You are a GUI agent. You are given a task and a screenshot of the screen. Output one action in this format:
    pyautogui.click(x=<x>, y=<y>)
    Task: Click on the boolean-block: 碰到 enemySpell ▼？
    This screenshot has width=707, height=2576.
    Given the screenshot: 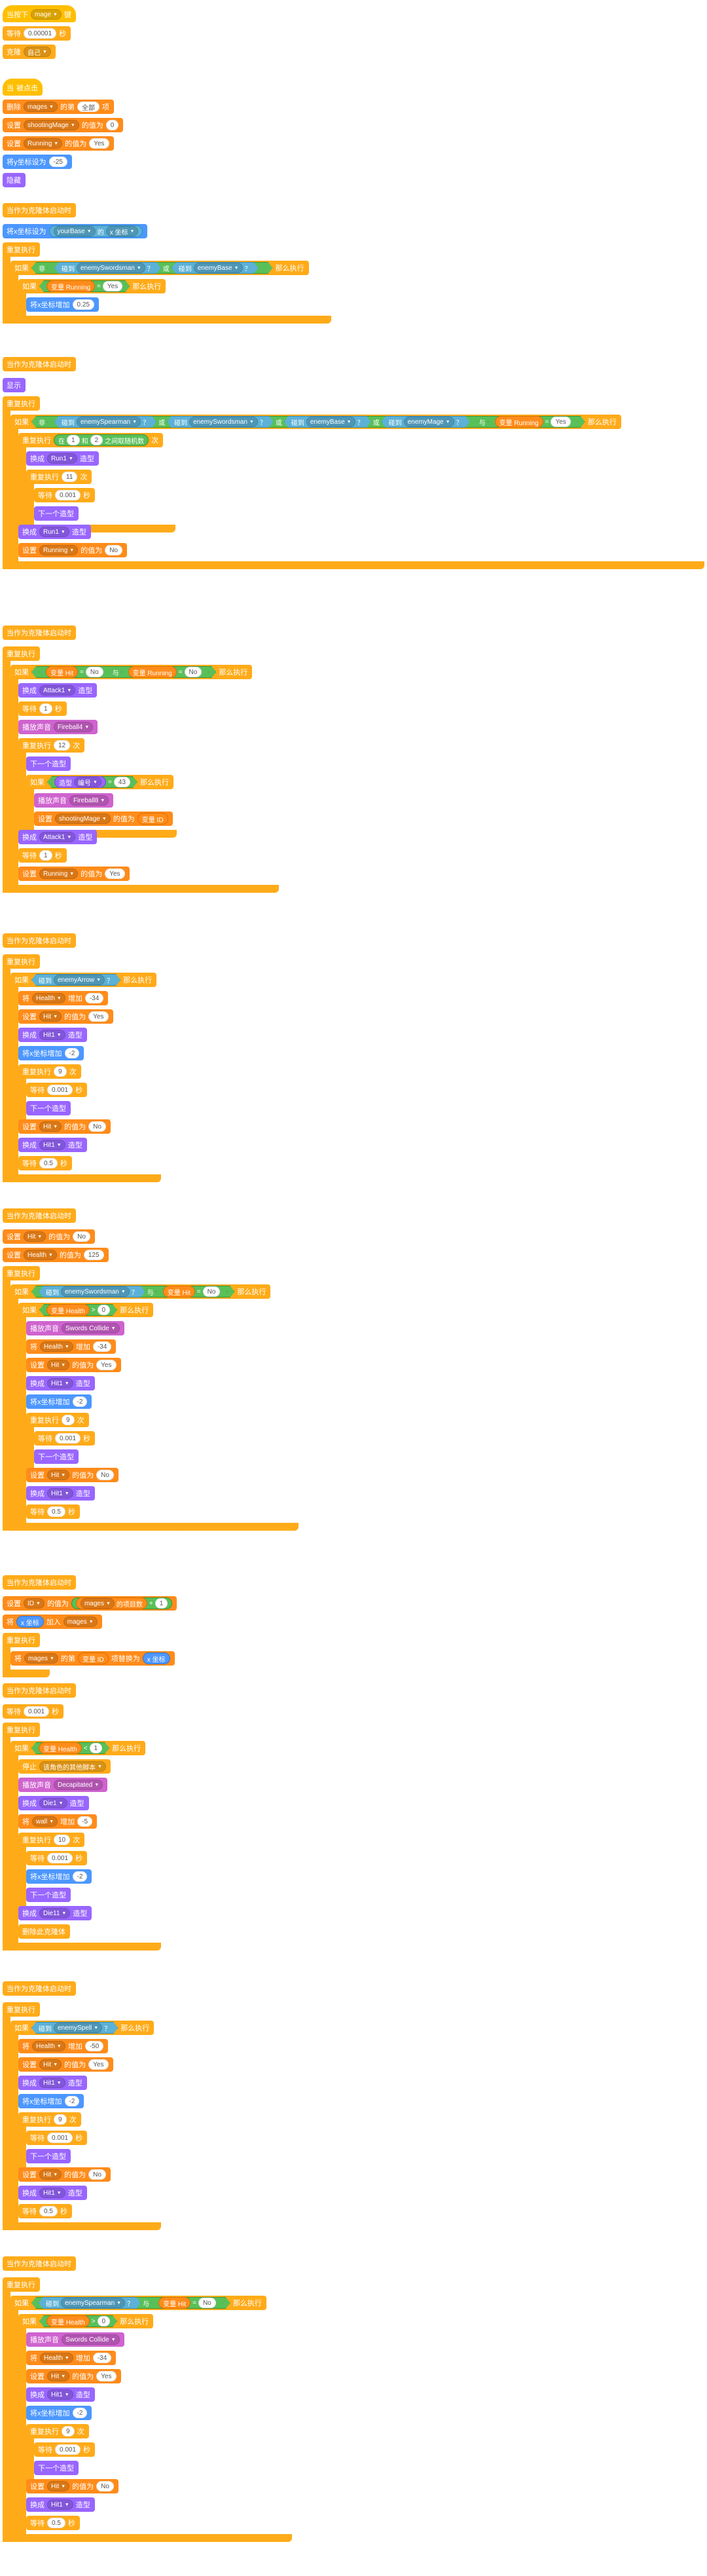 What is the action you would take?
    pyautogui.click(x=74, y=2028)
    